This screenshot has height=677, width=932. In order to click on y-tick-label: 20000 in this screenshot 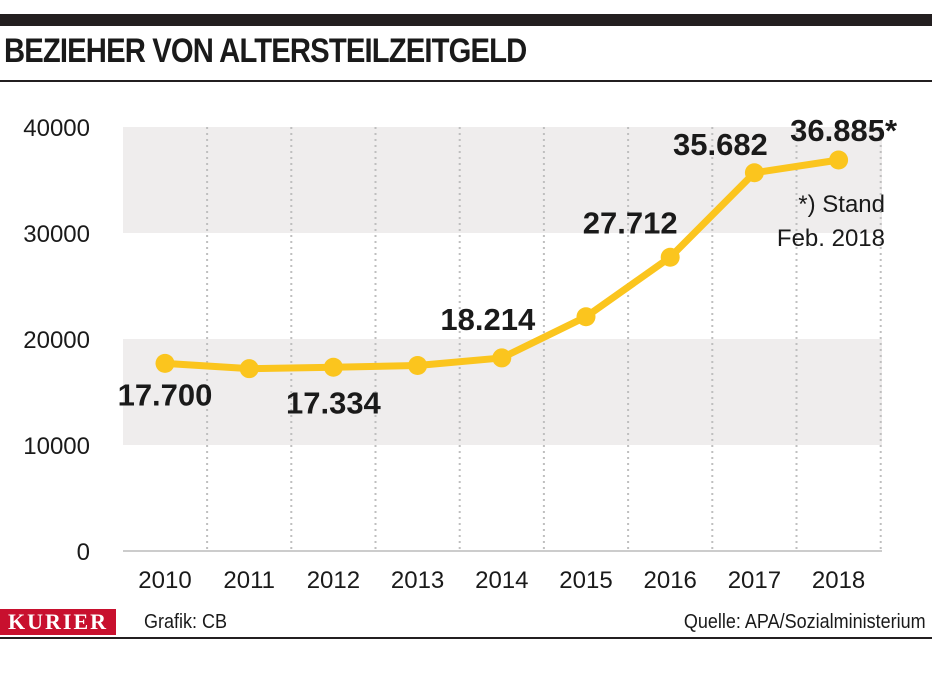, I will do `click(56, 340)`.